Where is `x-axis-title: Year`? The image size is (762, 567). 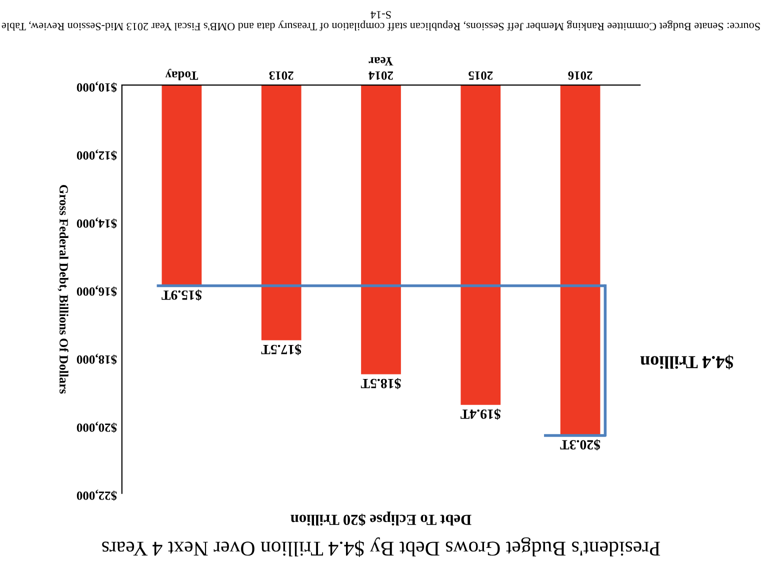
x-axis-title: Year is located at coordinates (381, 61).